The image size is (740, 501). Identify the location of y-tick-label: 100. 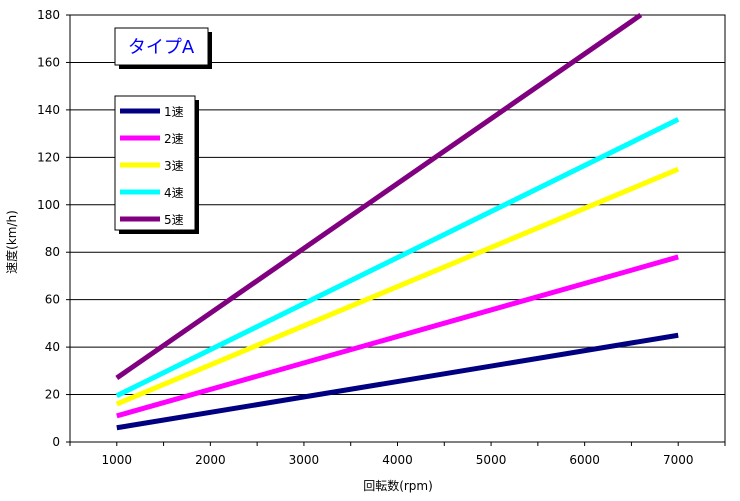
(48, 205).